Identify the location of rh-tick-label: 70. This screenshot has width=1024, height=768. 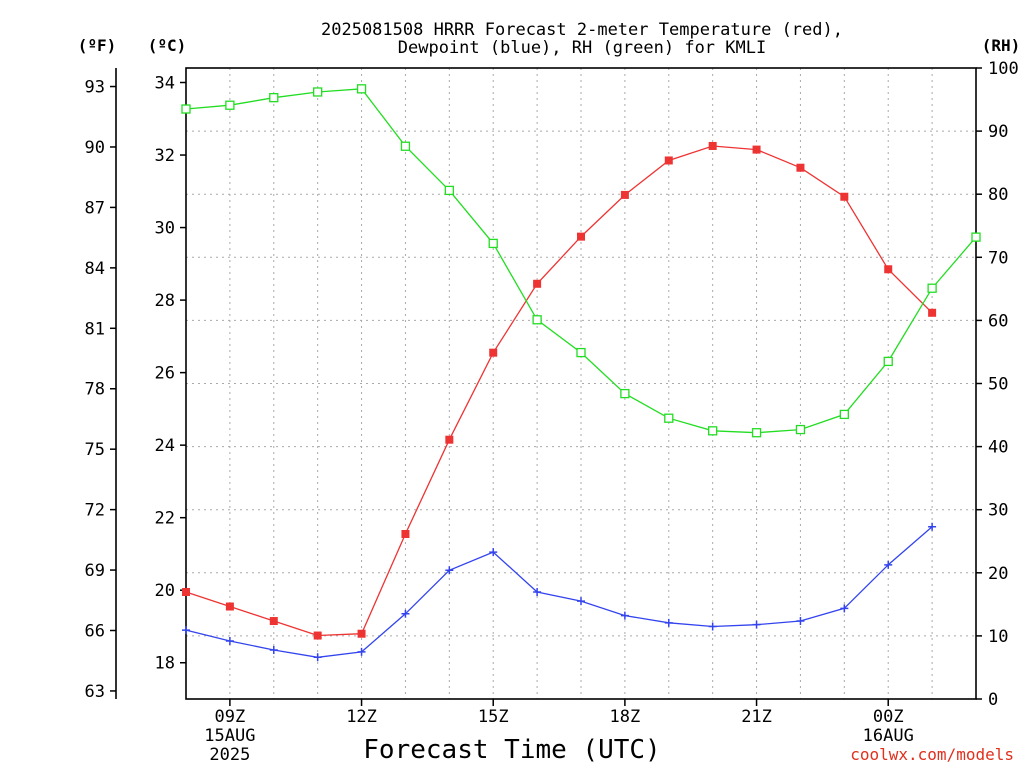
(998, 258).